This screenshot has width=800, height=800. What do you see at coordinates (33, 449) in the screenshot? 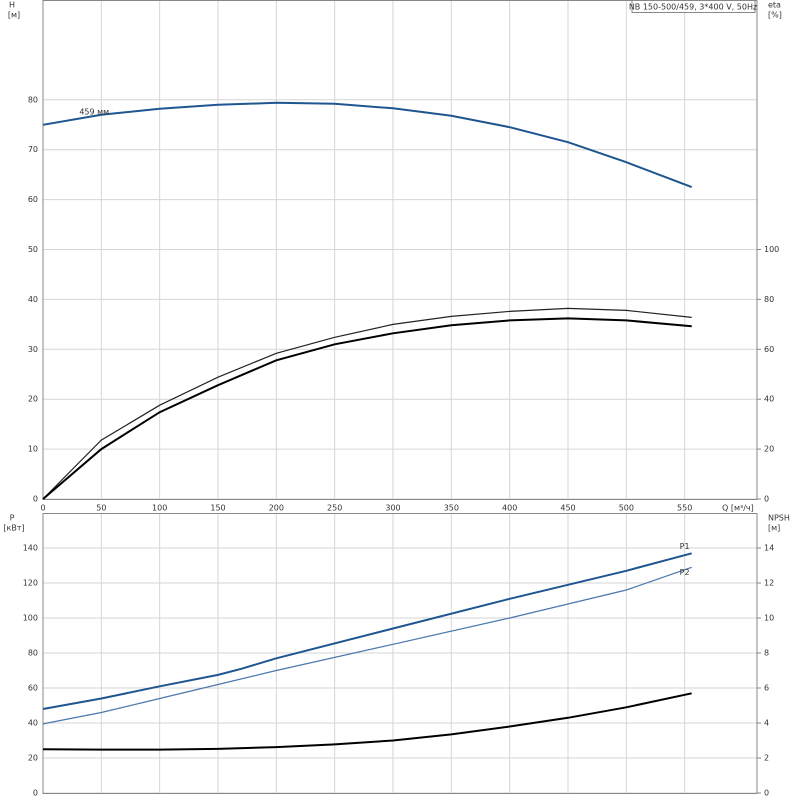
I see `y-tick-label: 10` at bounding box center [33, 449].